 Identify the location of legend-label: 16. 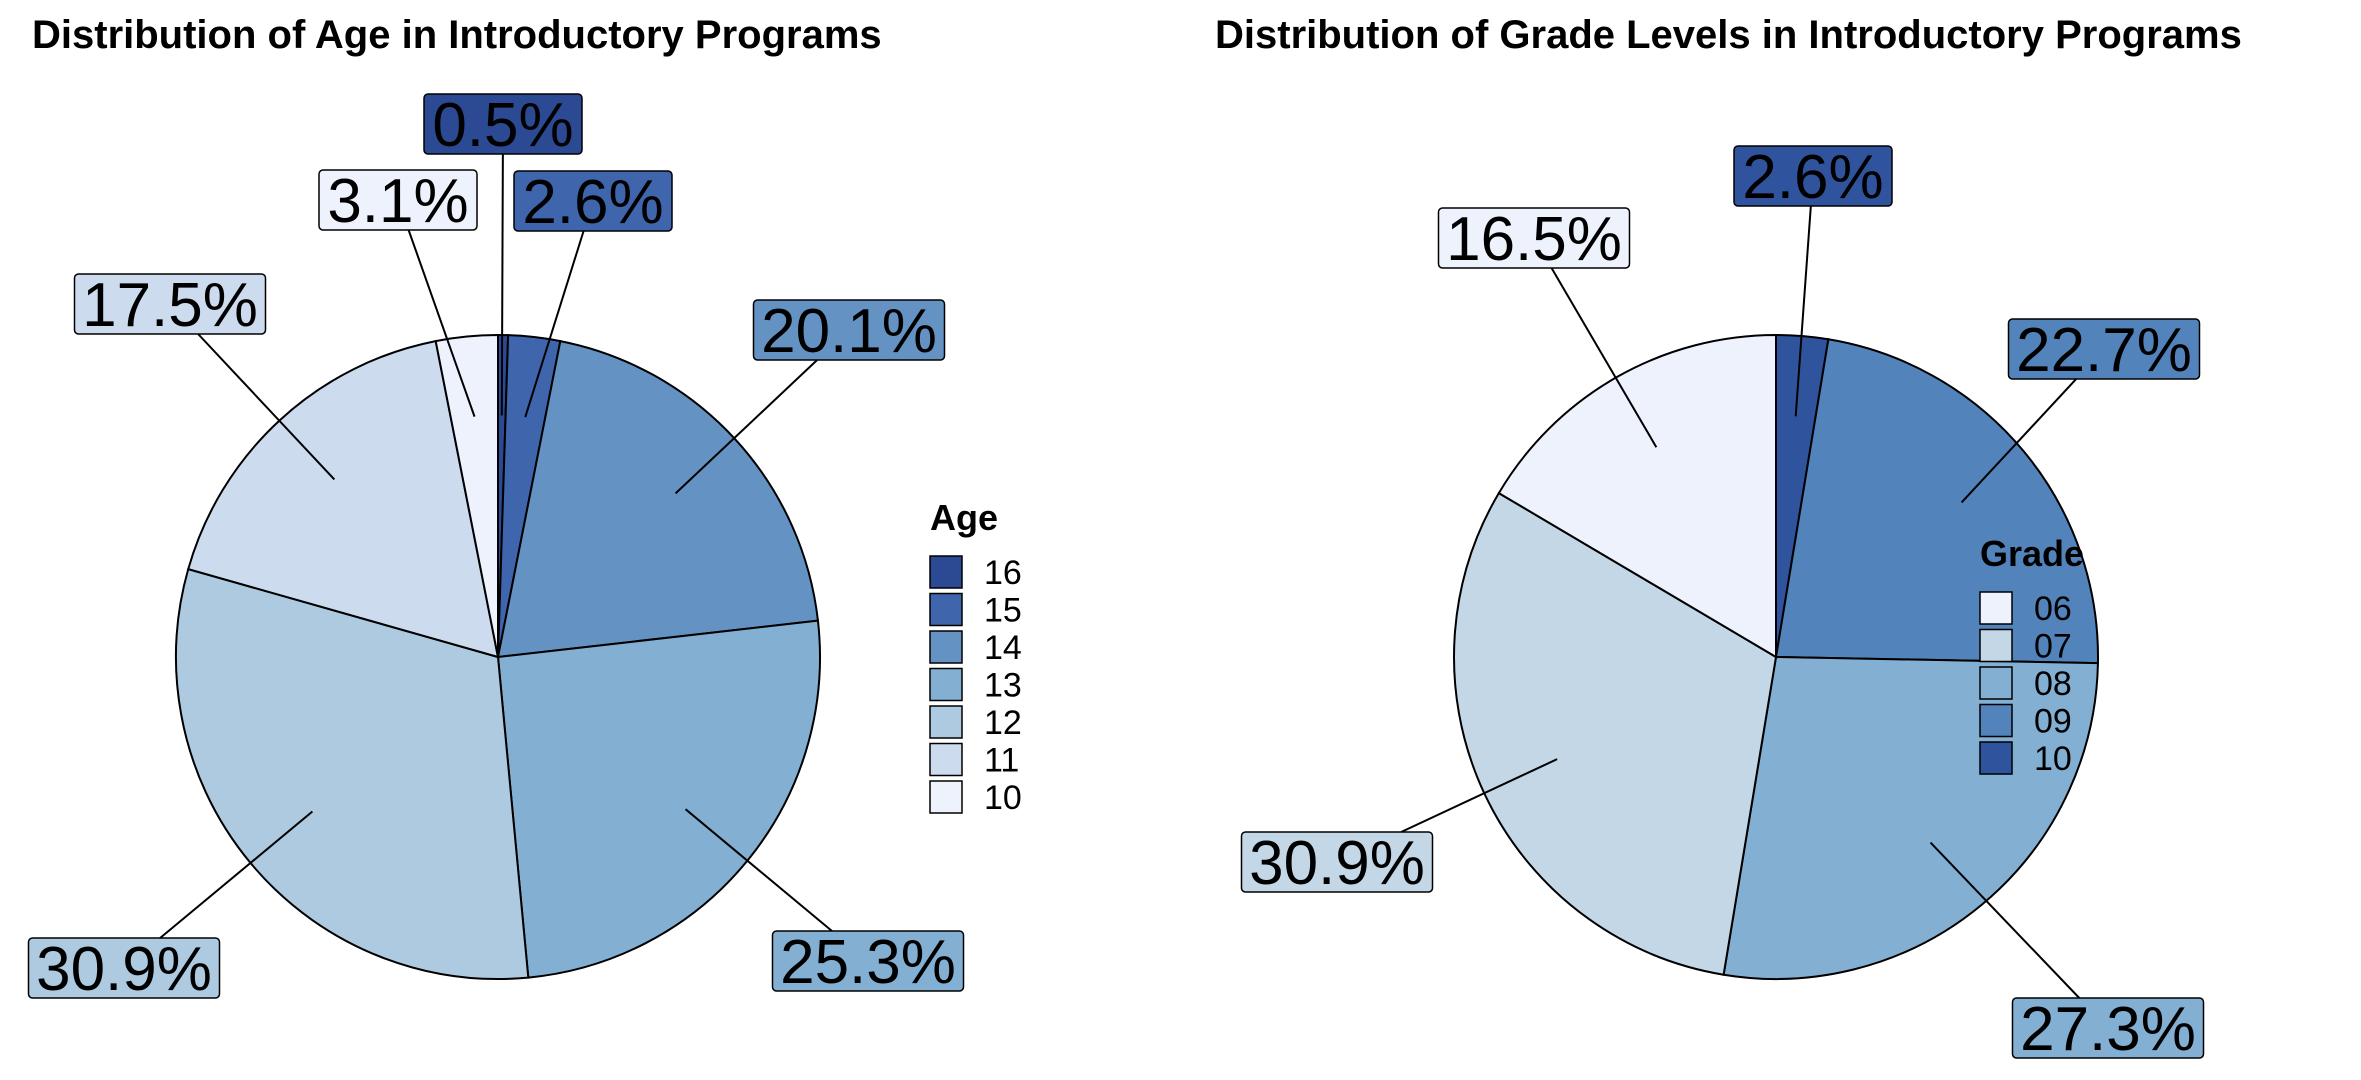
(1003, 573).